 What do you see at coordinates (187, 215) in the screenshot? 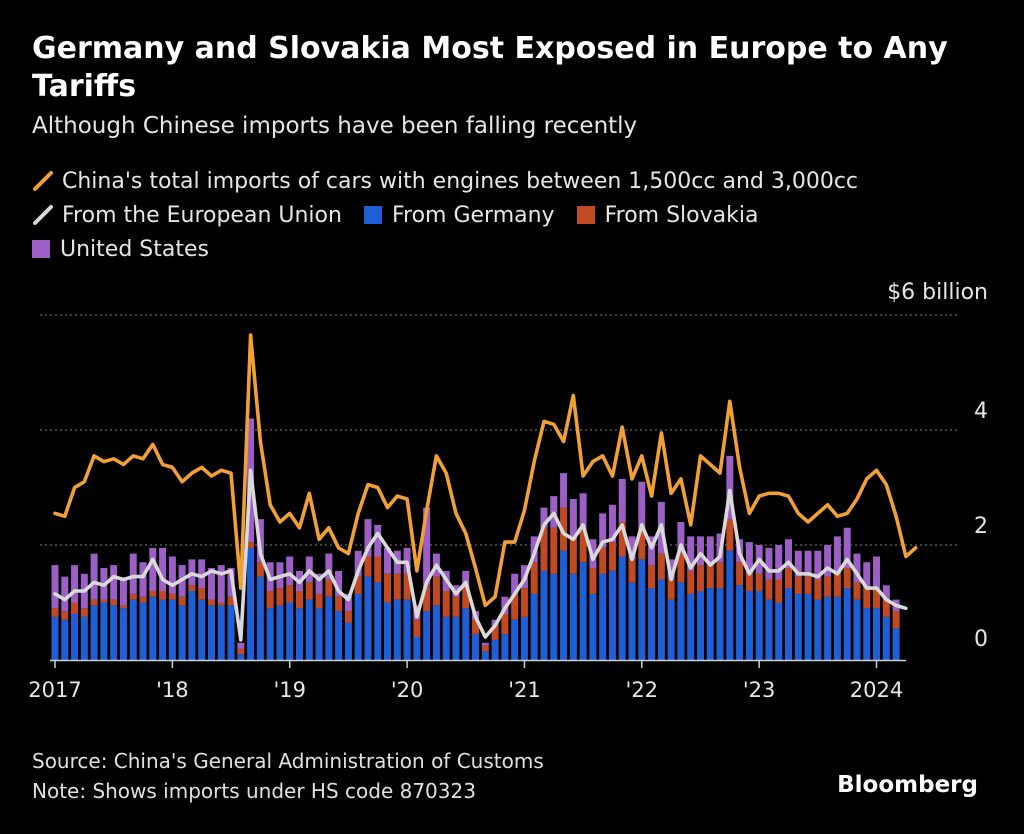
I see `legend-item-eu: From the European Union` at bounding box center [187, 215].